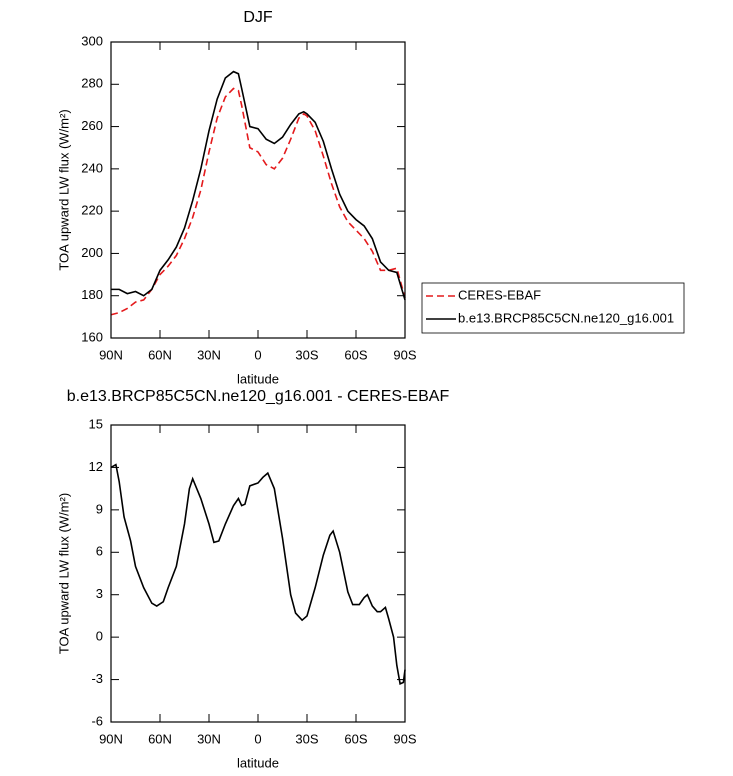  What do you see at coordinates (99, 551) in the screenshot?
I see `y-tick-label: 6` at bounding box center [99, 551].